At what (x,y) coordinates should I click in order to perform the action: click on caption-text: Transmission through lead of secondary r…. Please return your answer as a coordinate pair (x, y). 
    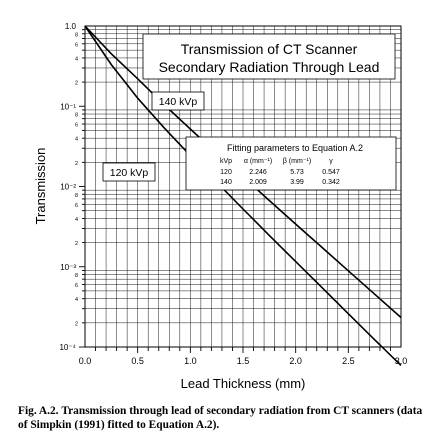
    Looking at the image, I should click on (220, 418).